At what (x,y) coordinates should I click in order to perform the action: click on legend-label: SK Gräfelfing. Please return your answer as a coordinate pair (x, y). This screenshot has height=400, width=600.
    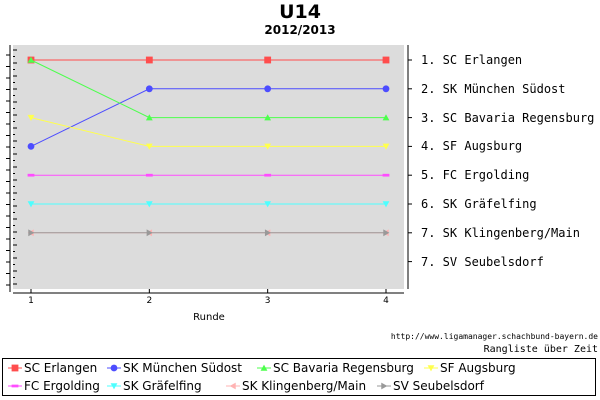
    Looking at the image, I should click on (162, 386).